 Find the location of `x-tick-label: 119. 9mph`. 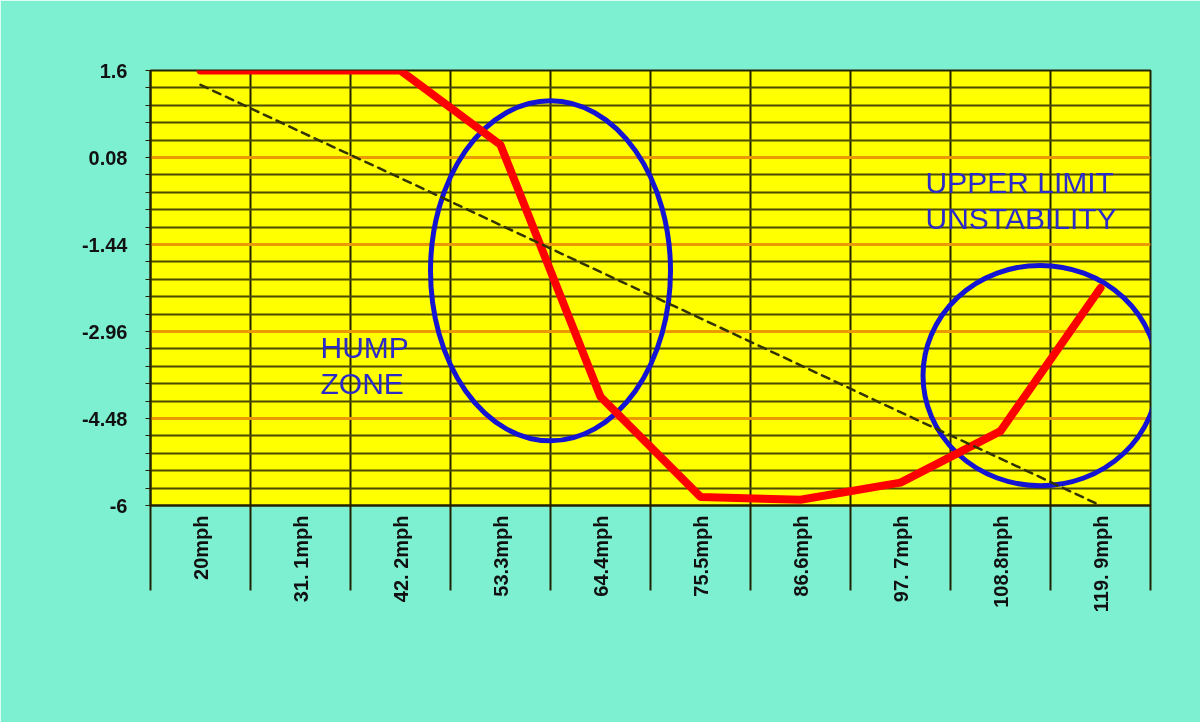

x-tick-label: 119. 9mph is located at coordinates (1100, 564).